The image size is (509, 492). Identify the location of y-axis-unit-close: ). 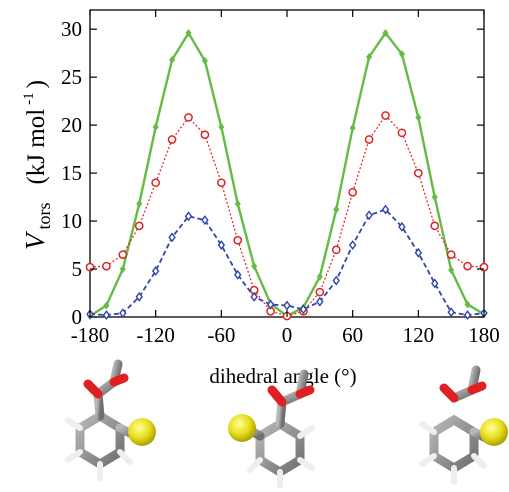
(36, 84).